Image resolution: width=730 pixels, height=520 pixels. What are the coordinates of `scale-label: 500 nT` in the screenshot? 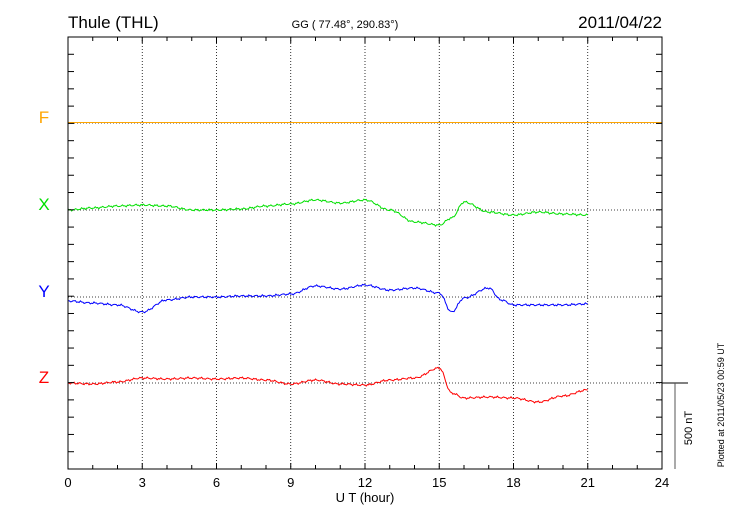 It's located at (689, 428).